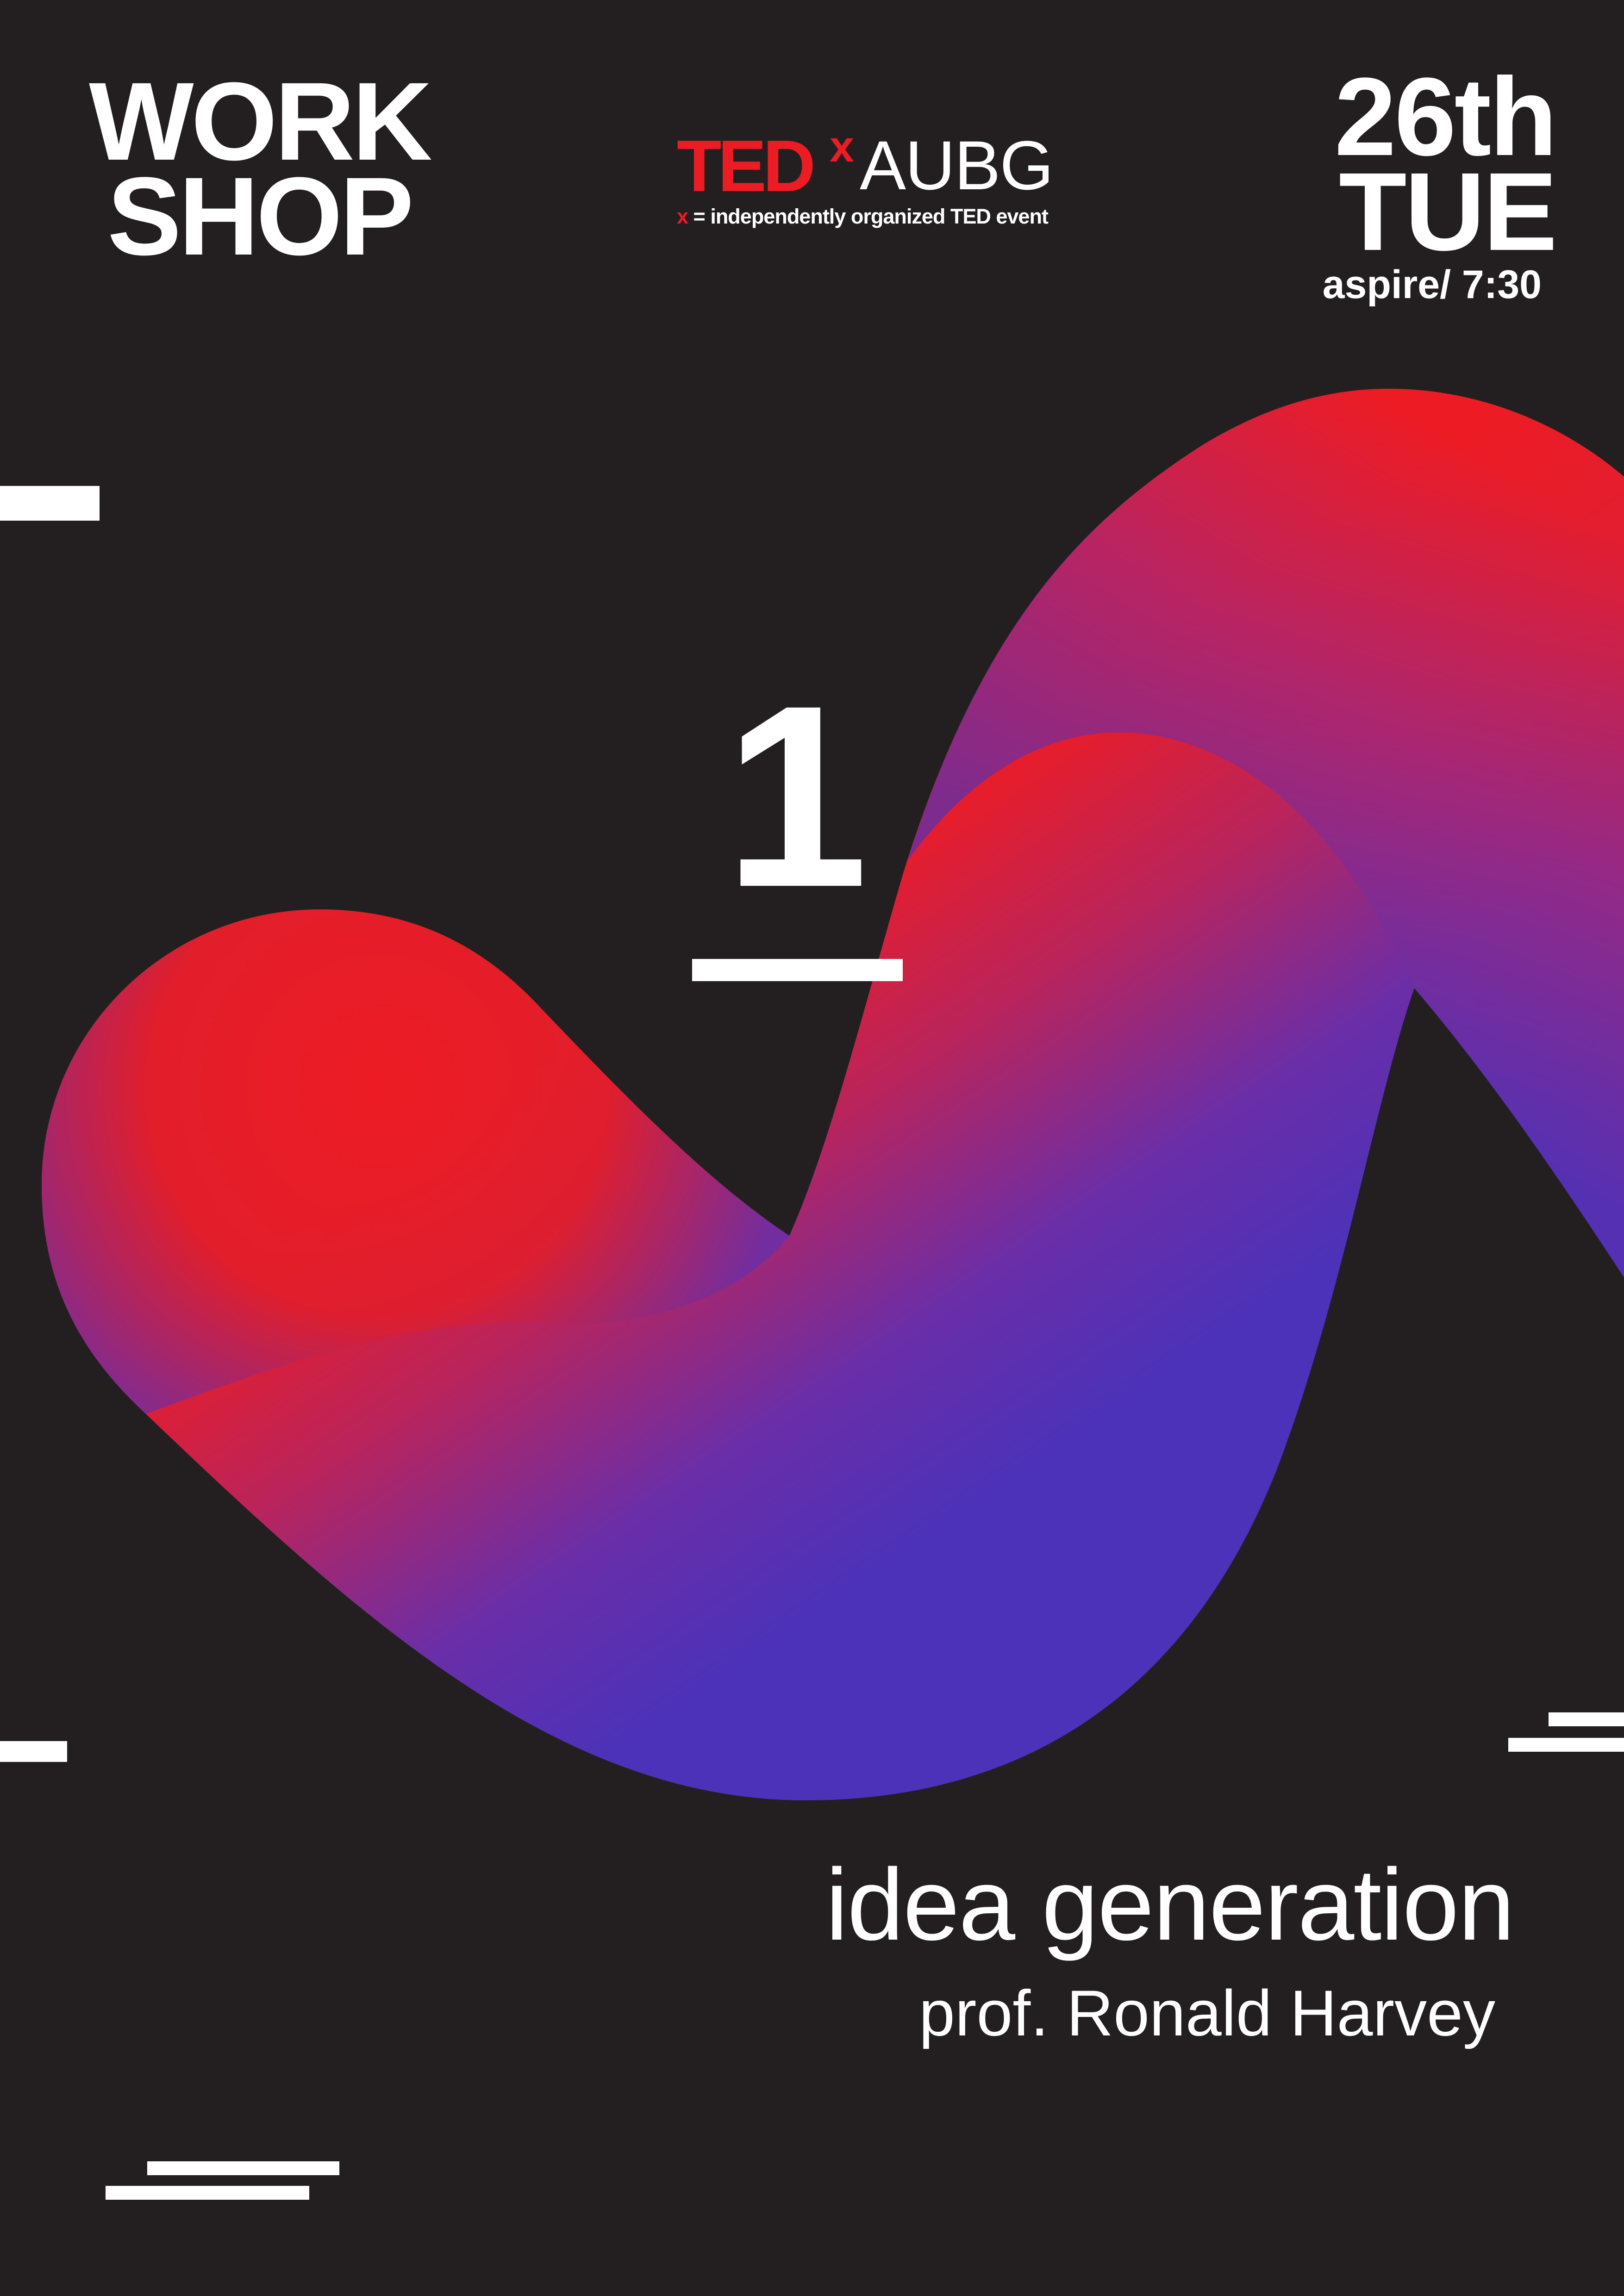 The height and width of the screenshot is (2296, 1624). What do you see at coordinates (682, 216) in the screenshot?
I see `logo-tagline-x: x` at bounding box center [682, 216].